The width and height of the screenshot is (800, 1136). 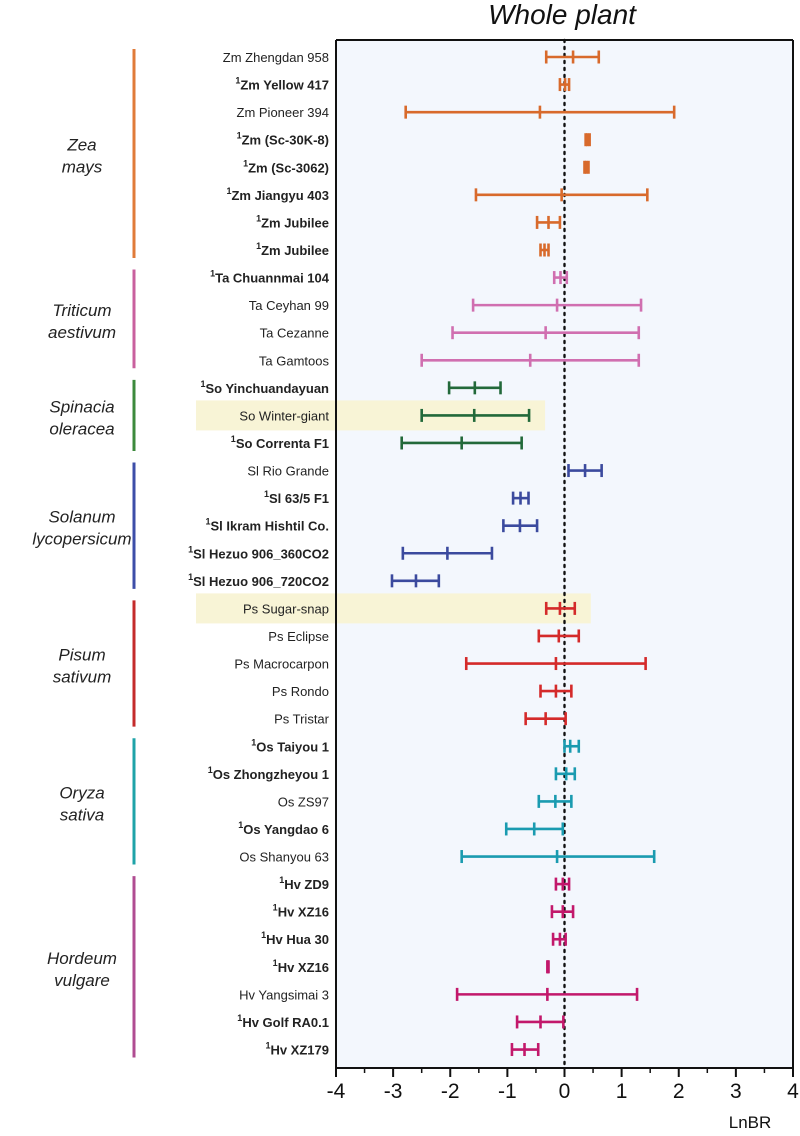 What do you see at coordinates (81, 655) in the screenshot?
I see `species-name-line1: Pisum` at bounding box center [81, 655].